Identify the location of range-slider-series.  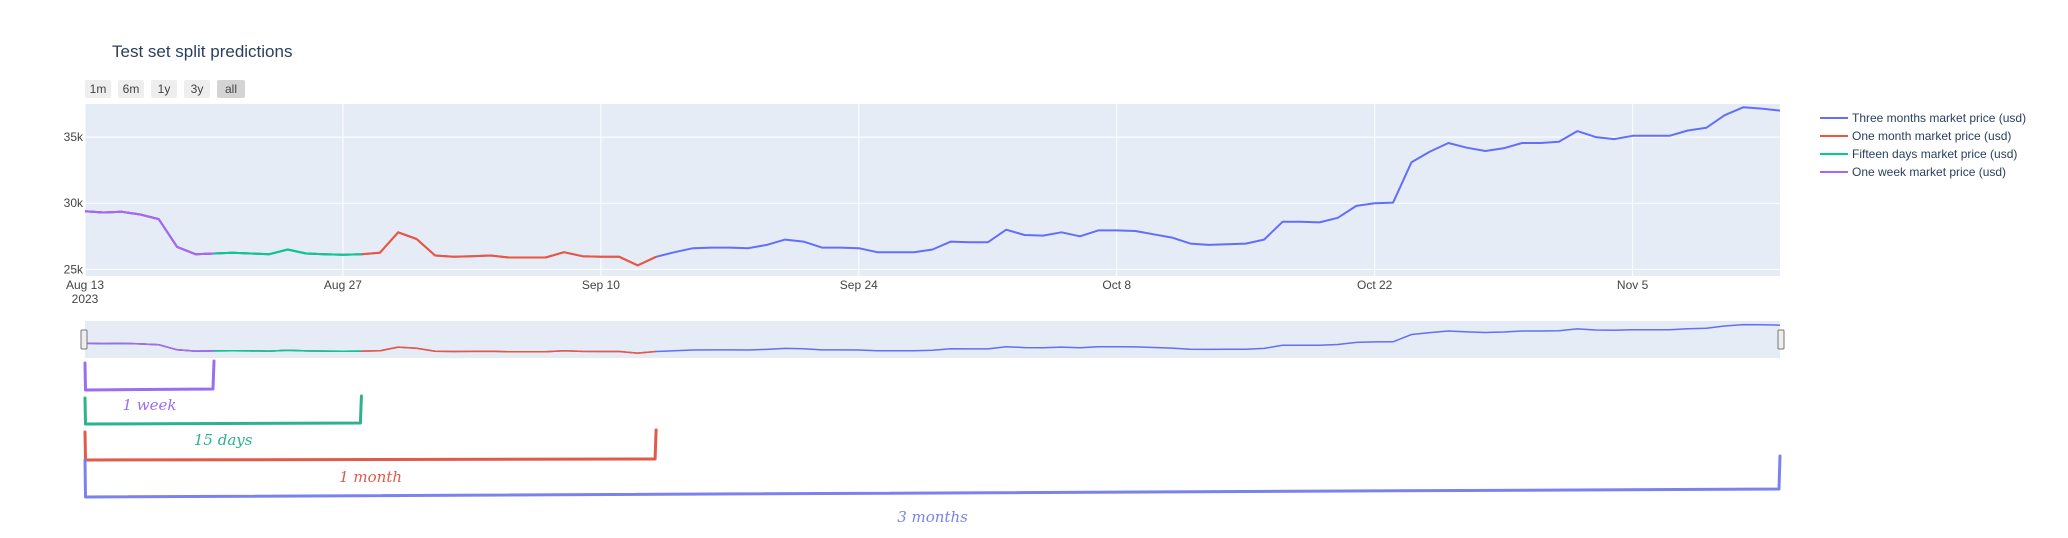
(932, 338).